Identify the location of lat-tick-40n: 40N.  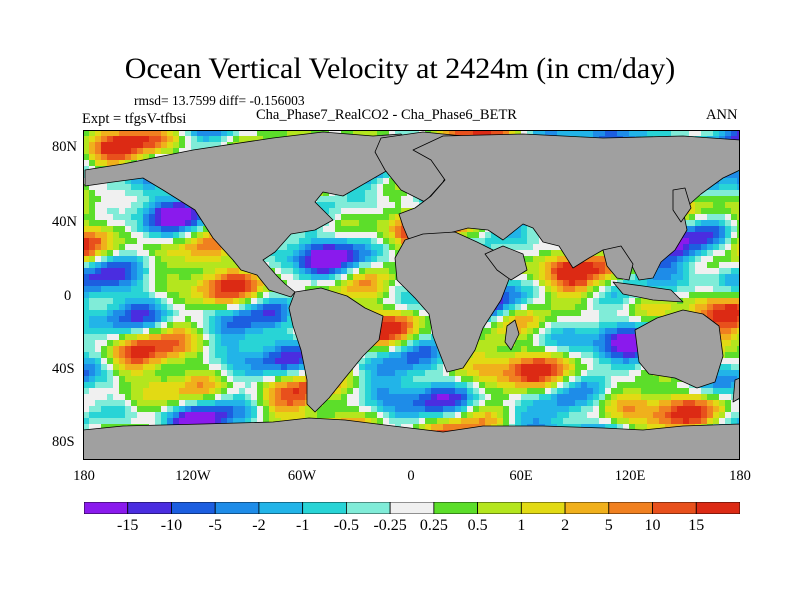
(64, 222).